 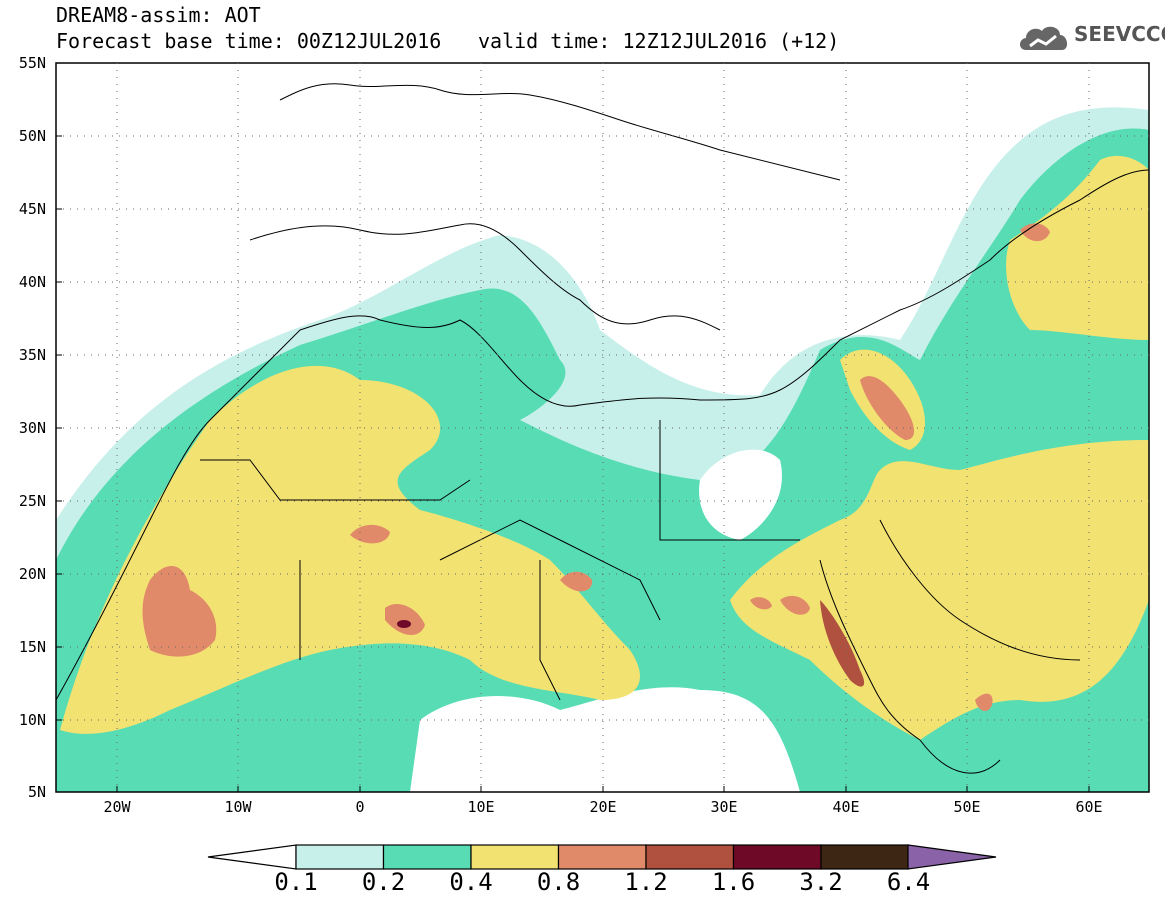 I want to click on lon-label: 10E, so click(x=481, y=807).